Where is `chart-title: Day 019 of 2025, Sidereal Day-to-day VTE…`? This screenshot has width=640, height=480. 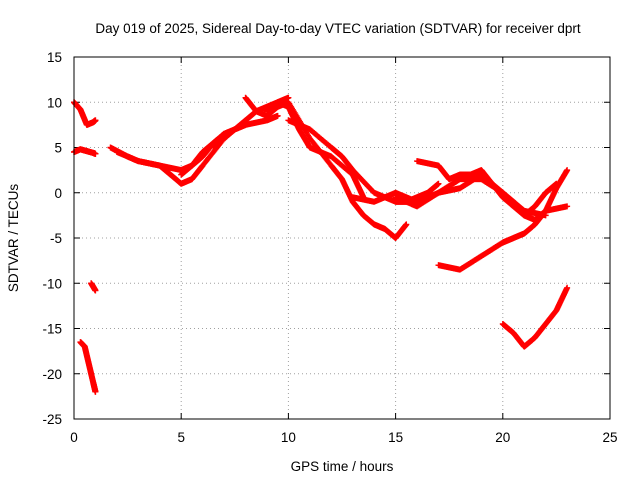
chart-title: Day 019 of 2025, Sidereal Day-to-day VTE… is located at coordinates (337, 28).